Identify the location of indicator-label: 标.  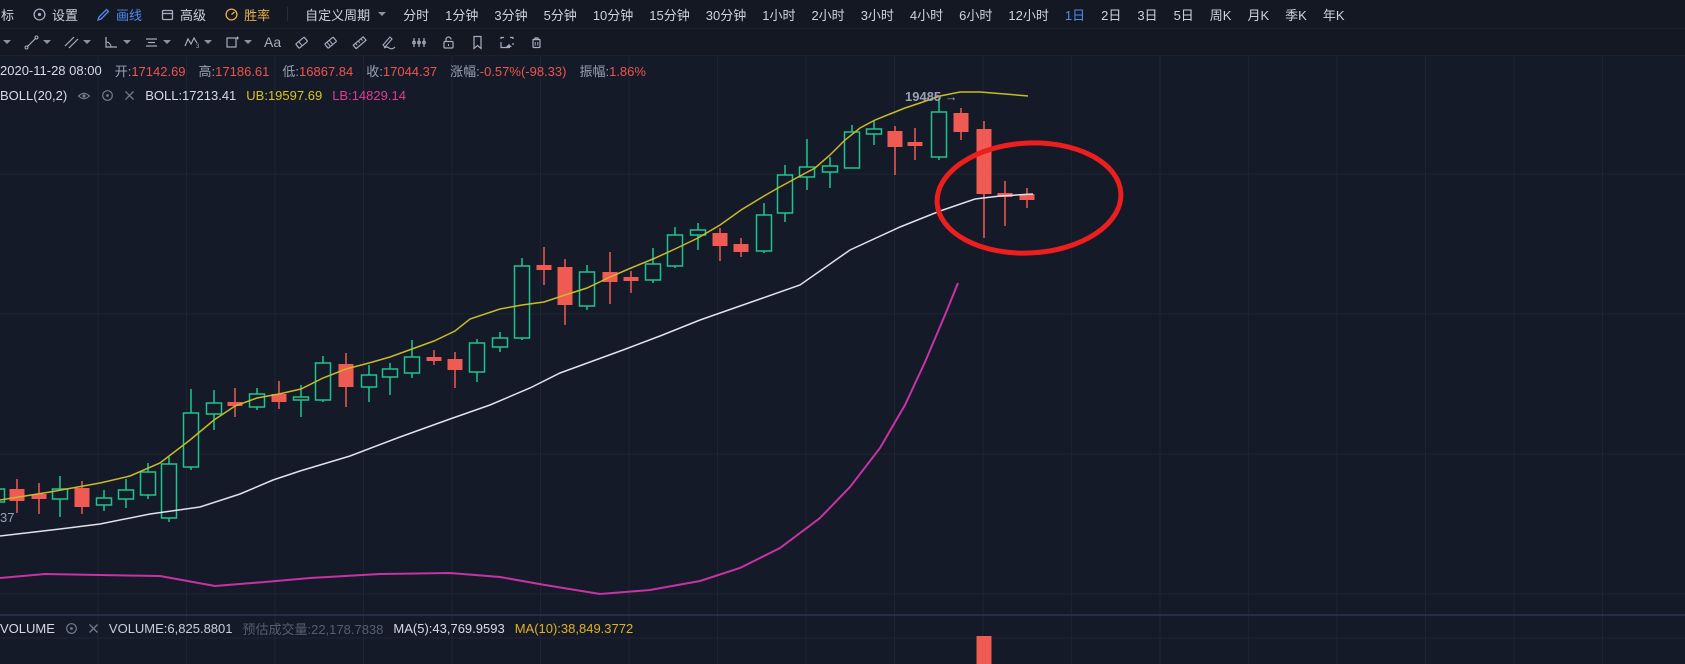
(8, 15).